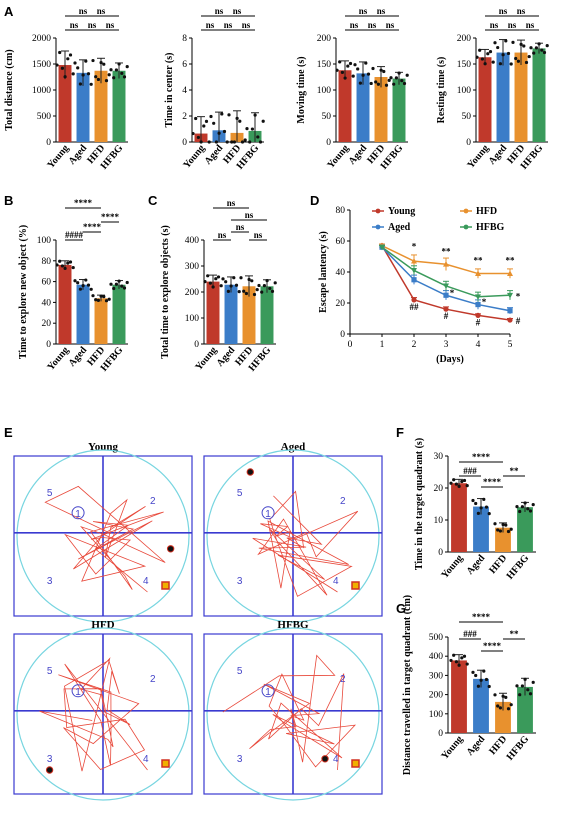  I want to click on category-label: Young, so click(452, 567).